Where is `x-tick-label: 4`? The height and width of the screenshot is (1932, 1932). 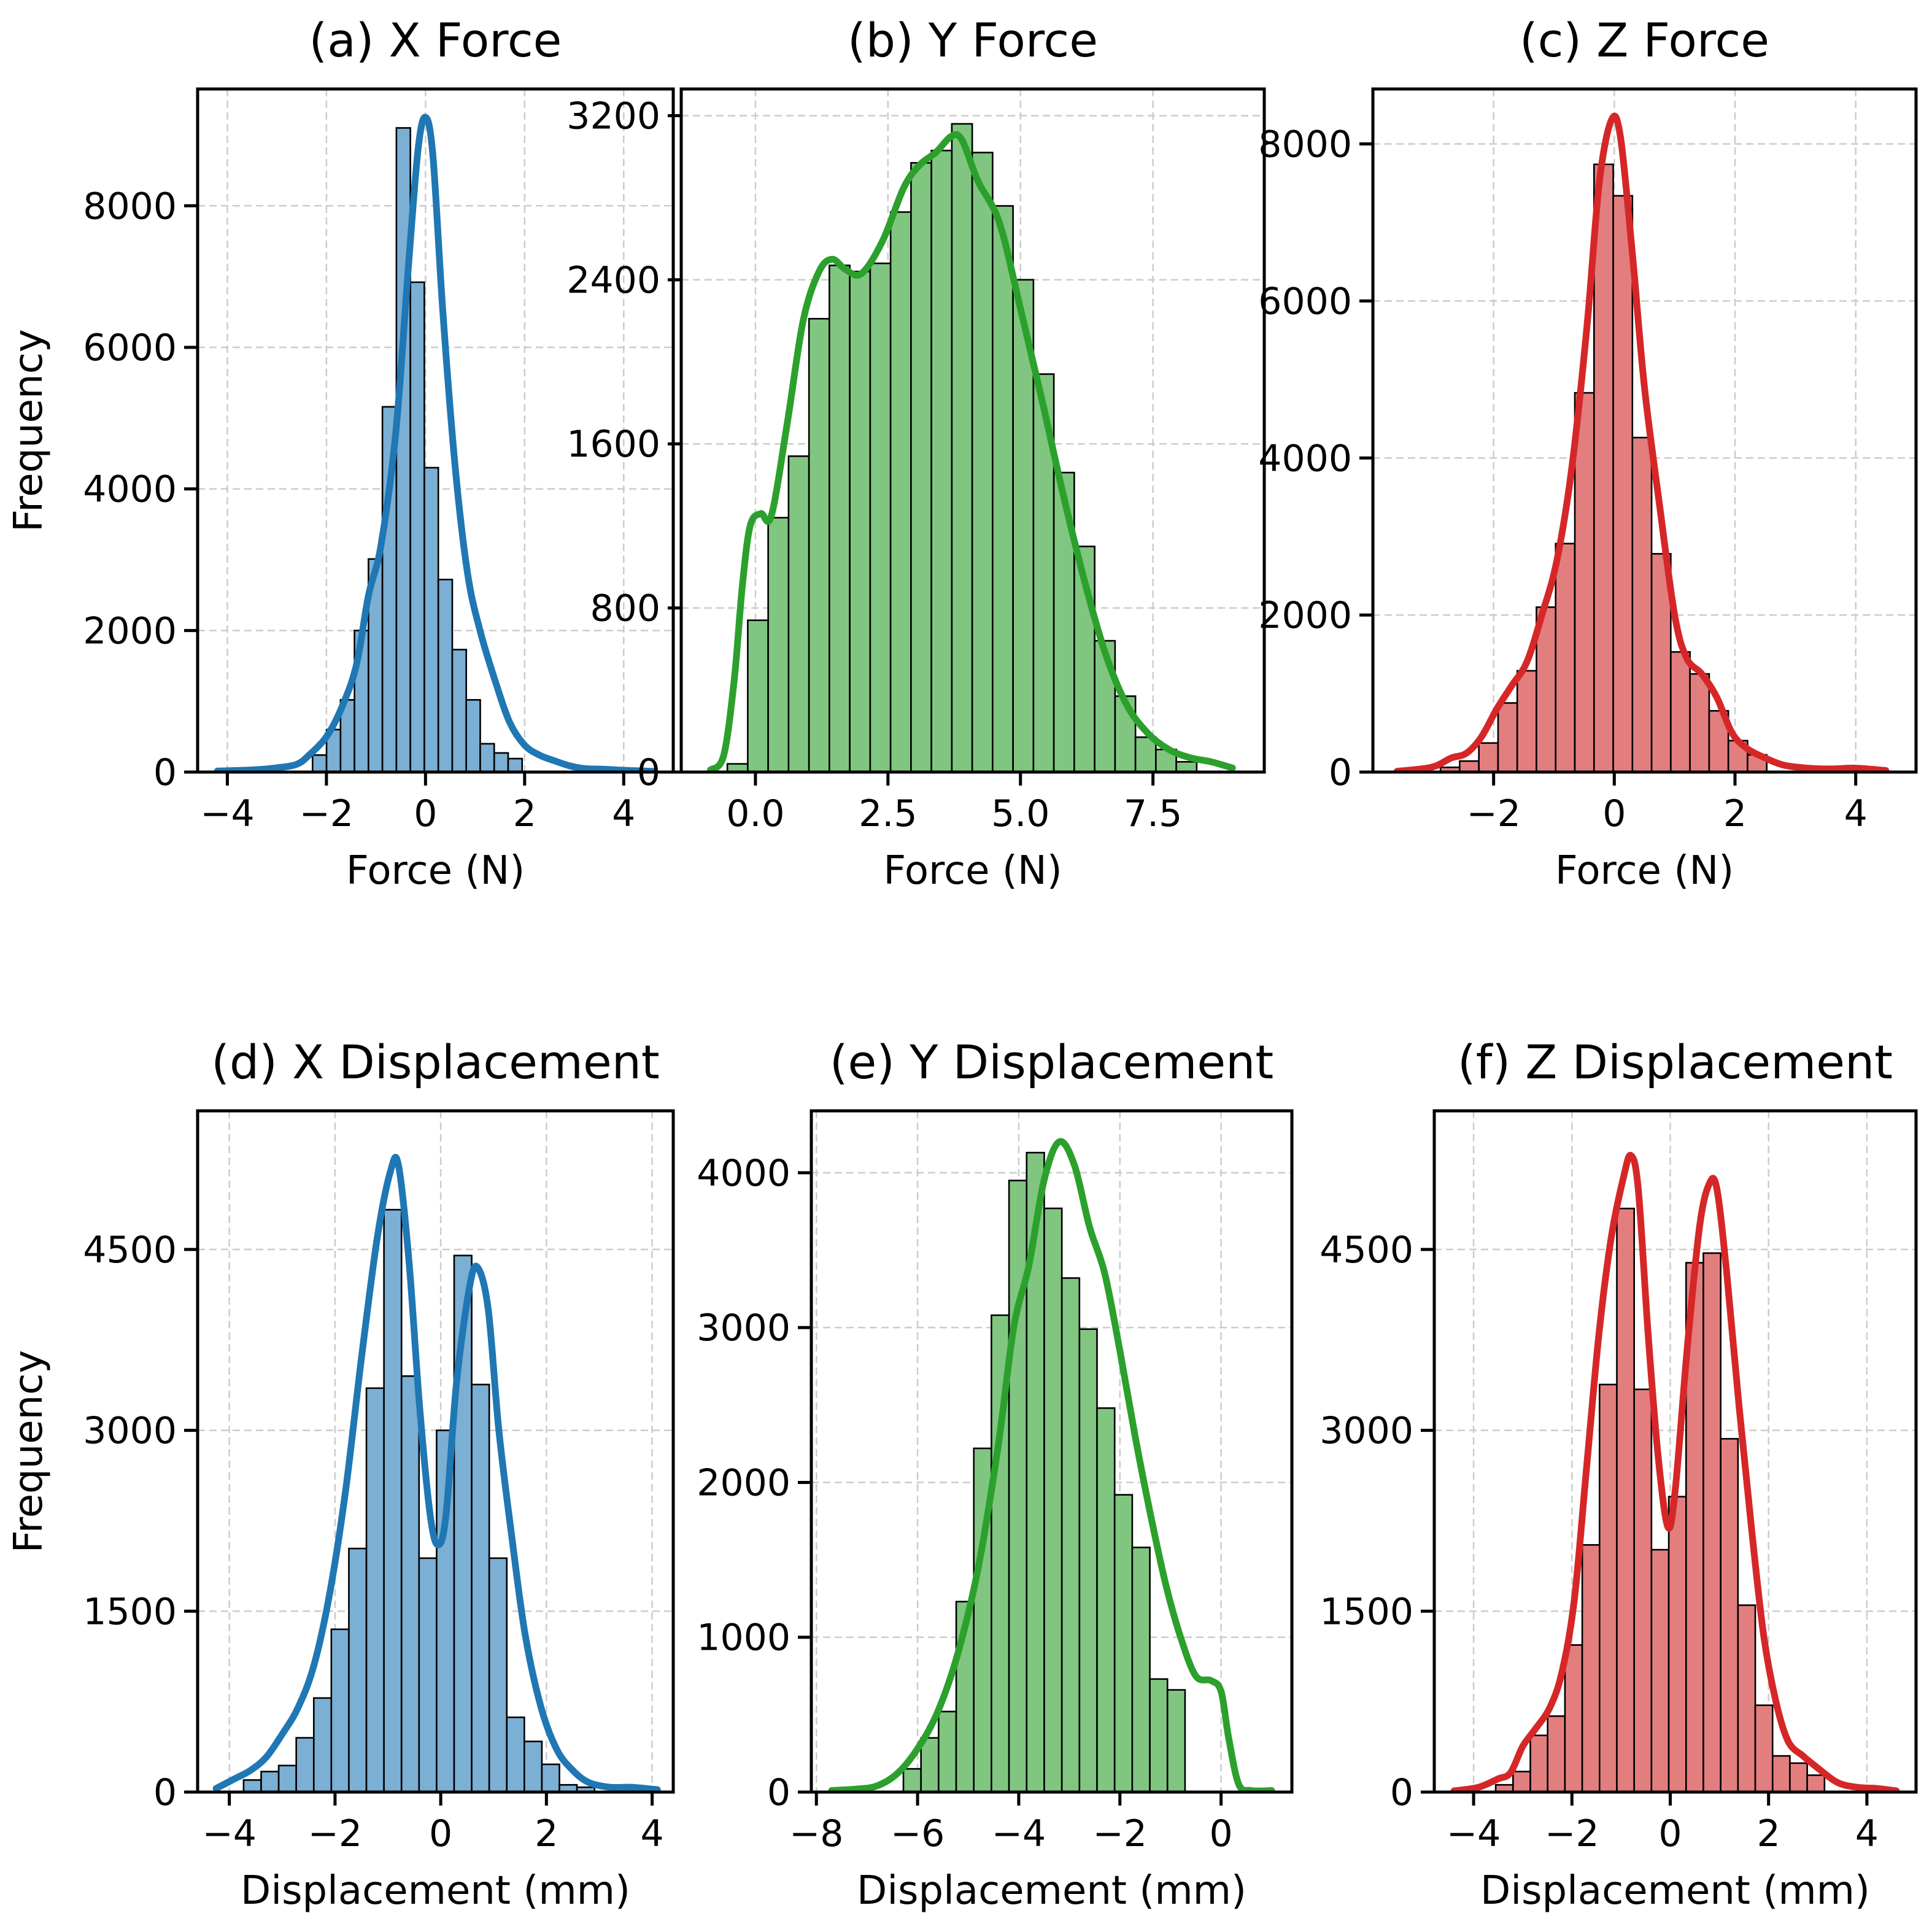
x-tick-label: 4 is located at coordinates (1856, 813).